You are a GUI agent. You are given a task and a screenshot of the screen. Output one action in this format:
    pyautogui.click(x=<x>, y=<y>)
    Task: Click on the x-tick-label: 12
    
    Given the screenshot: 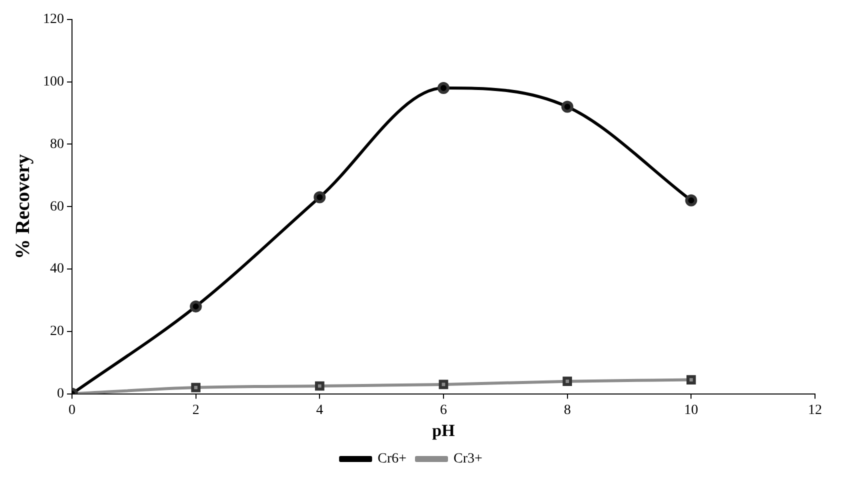 What is the action you would take?
    pyautogui.click(x=815, y=410)
    